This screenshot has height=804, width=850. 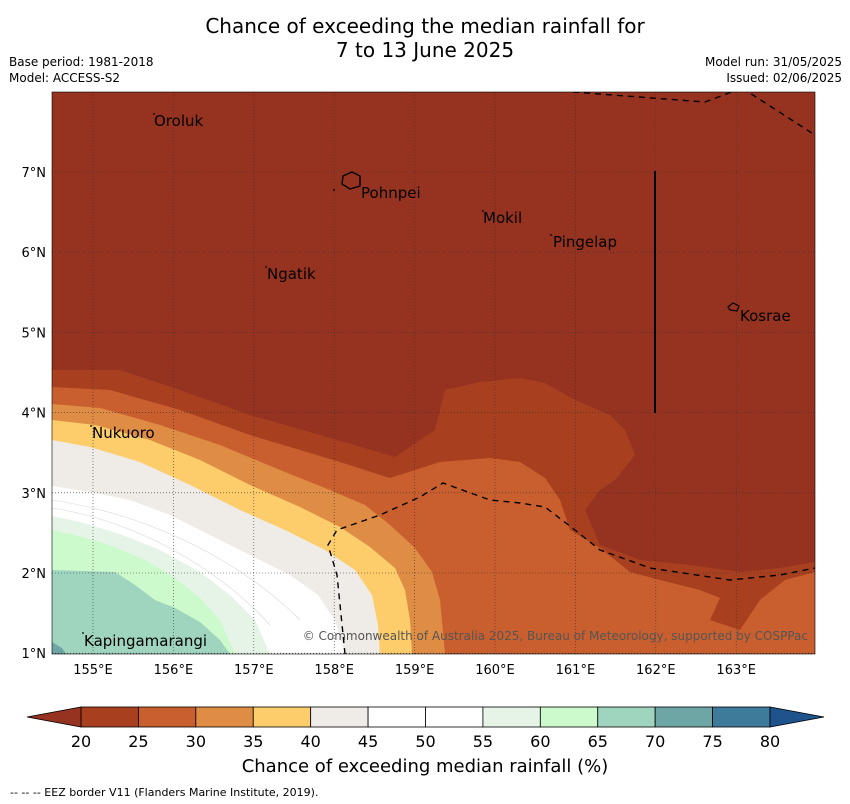 I want to click on lat-tick-label: 6°N, so click(x=34, y=253).